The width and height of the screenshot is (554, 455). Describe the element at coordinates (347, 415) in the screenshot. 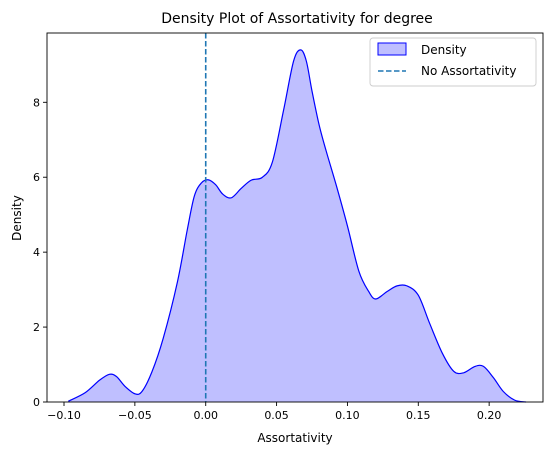

I see `x-tick-label: 0.10` at that location.